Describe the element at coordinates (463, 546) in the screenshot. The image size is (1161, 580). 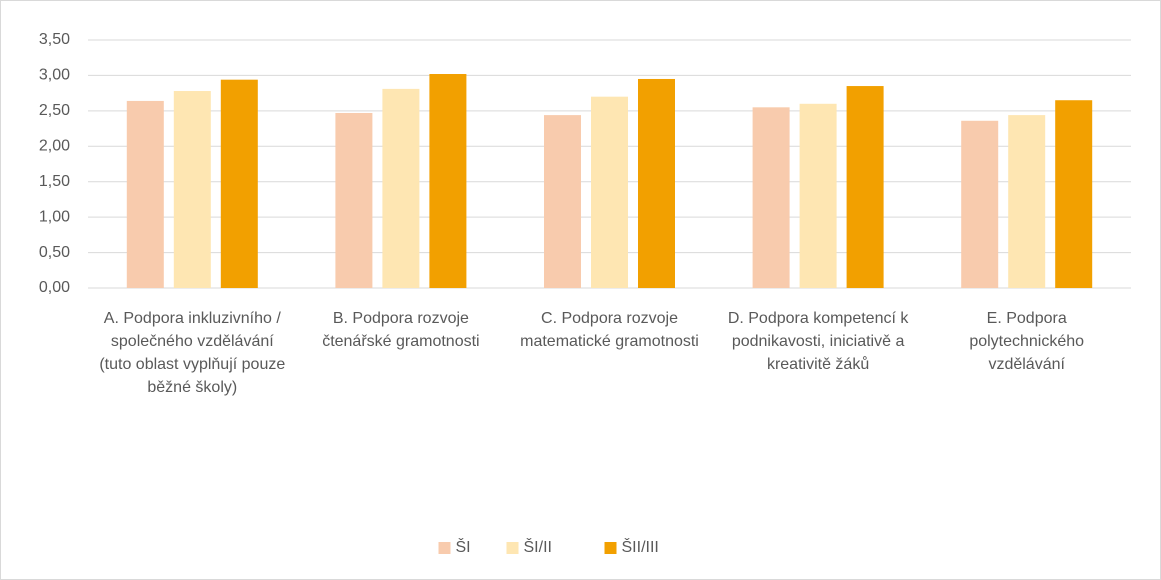
I see `legend-label: ŠI` at that location.